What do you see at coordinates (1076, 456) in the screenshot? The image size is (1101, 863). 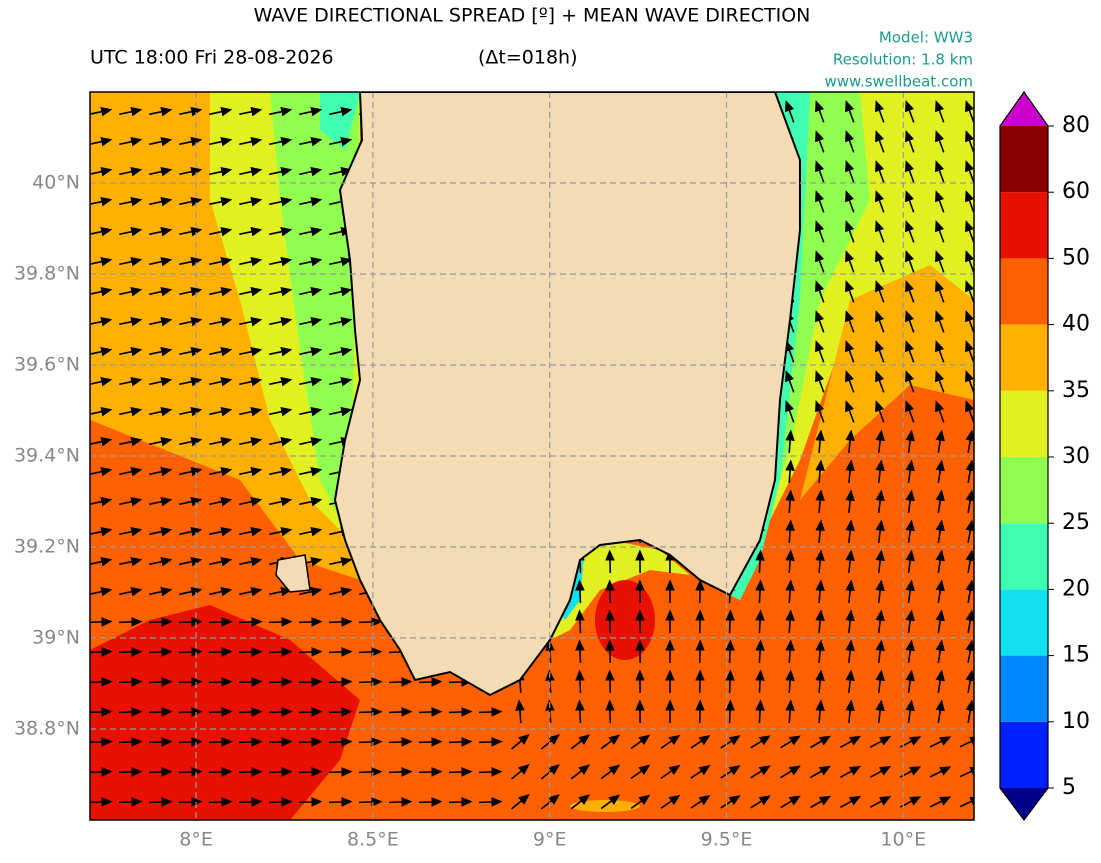 I see `colorbar-label: 30` at bounding box center [1076, 456].